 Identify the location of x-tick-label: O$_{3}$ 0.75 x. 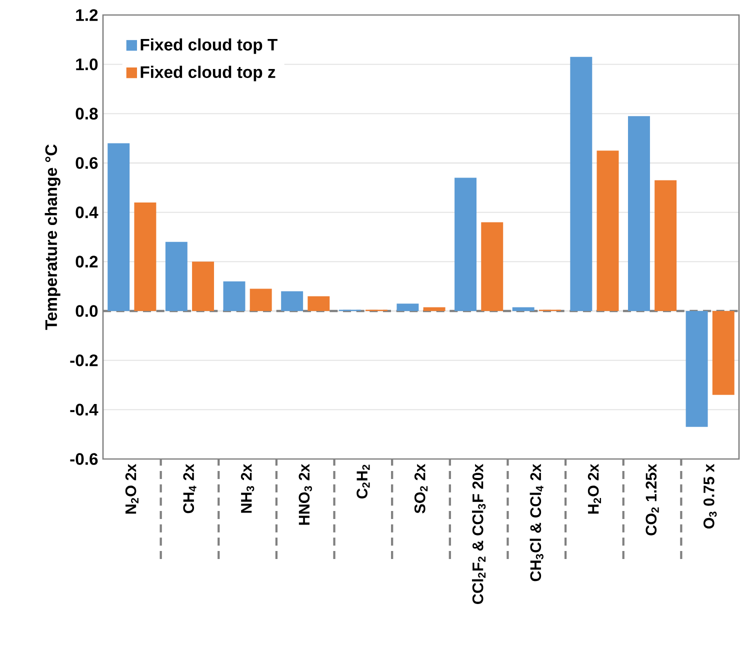
(710, 496).